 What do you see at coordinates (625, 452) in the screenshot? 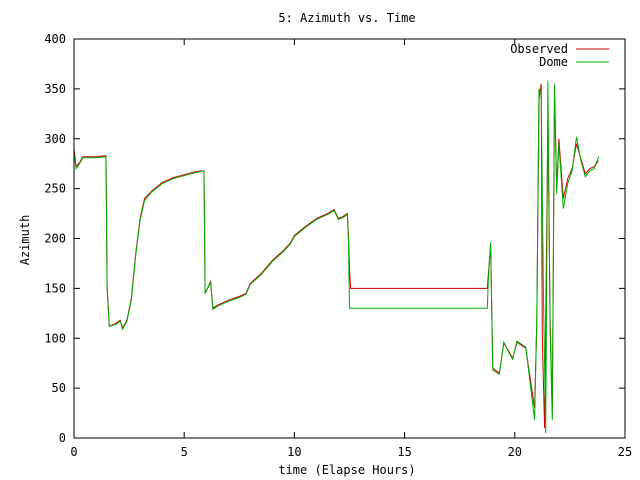
I see `x-tick-label: 25` at bounding box center [625, 452].